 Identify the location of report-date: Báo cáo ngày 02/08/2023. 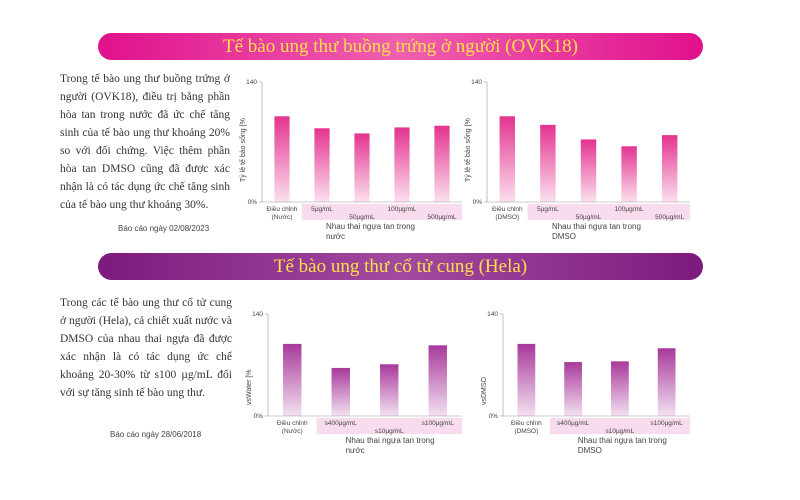
(164, 228).